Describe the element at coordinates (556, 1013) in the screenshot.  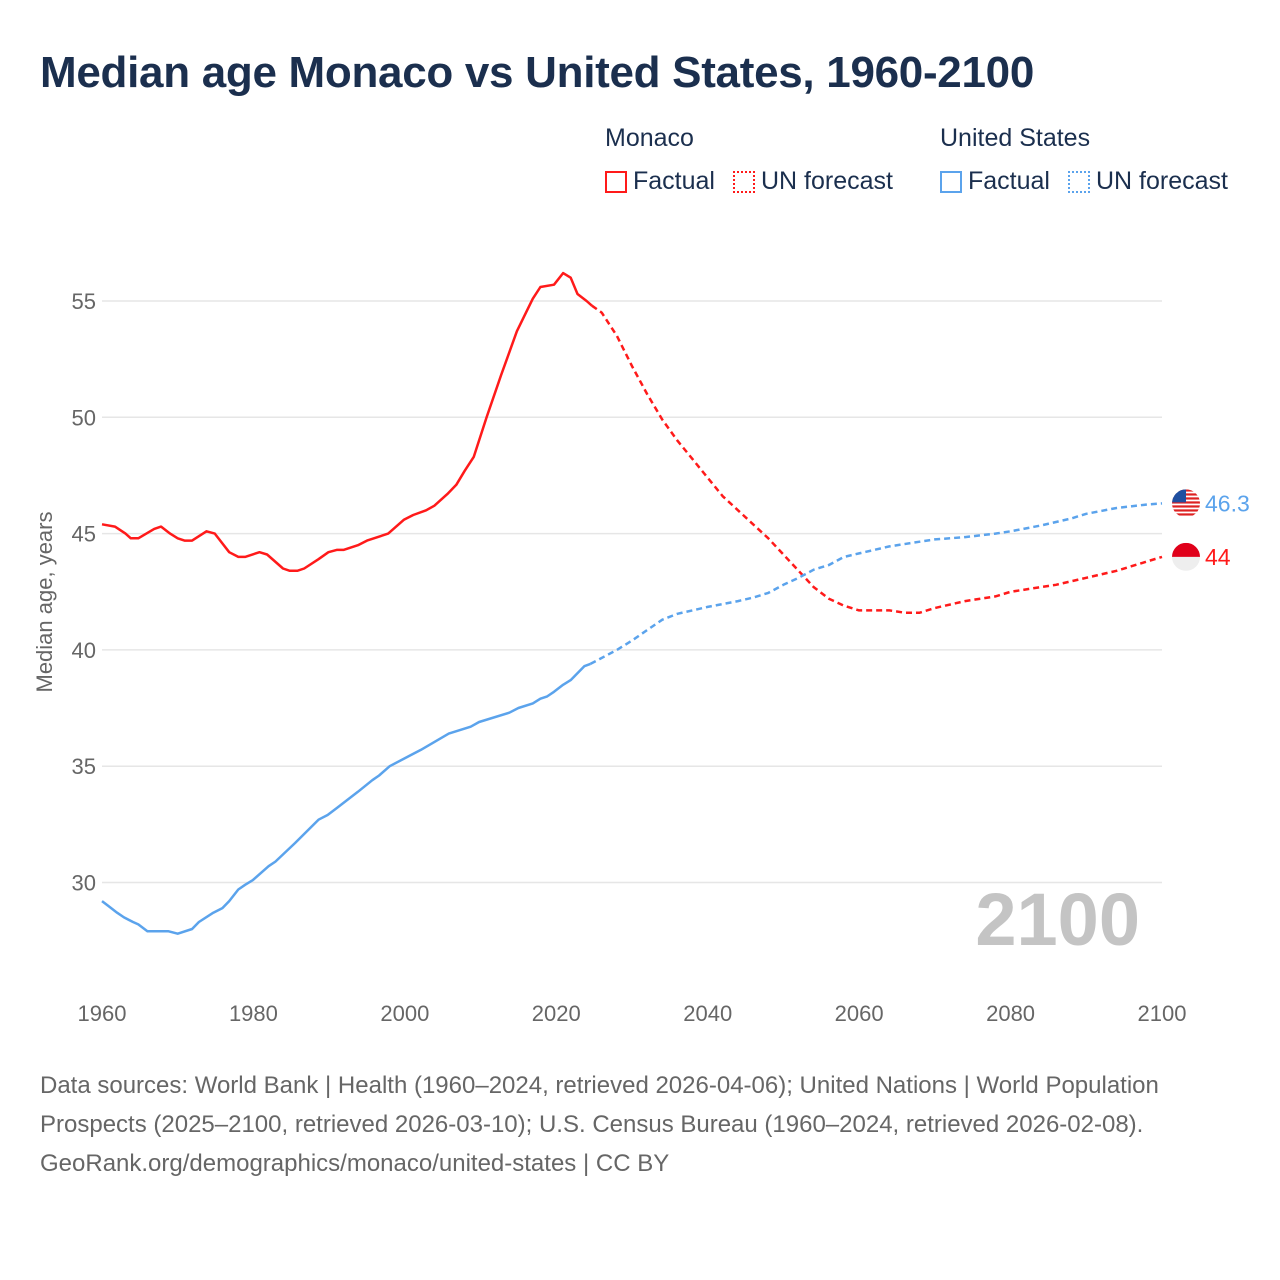
I see `x-tick-label: 2020` at that location.